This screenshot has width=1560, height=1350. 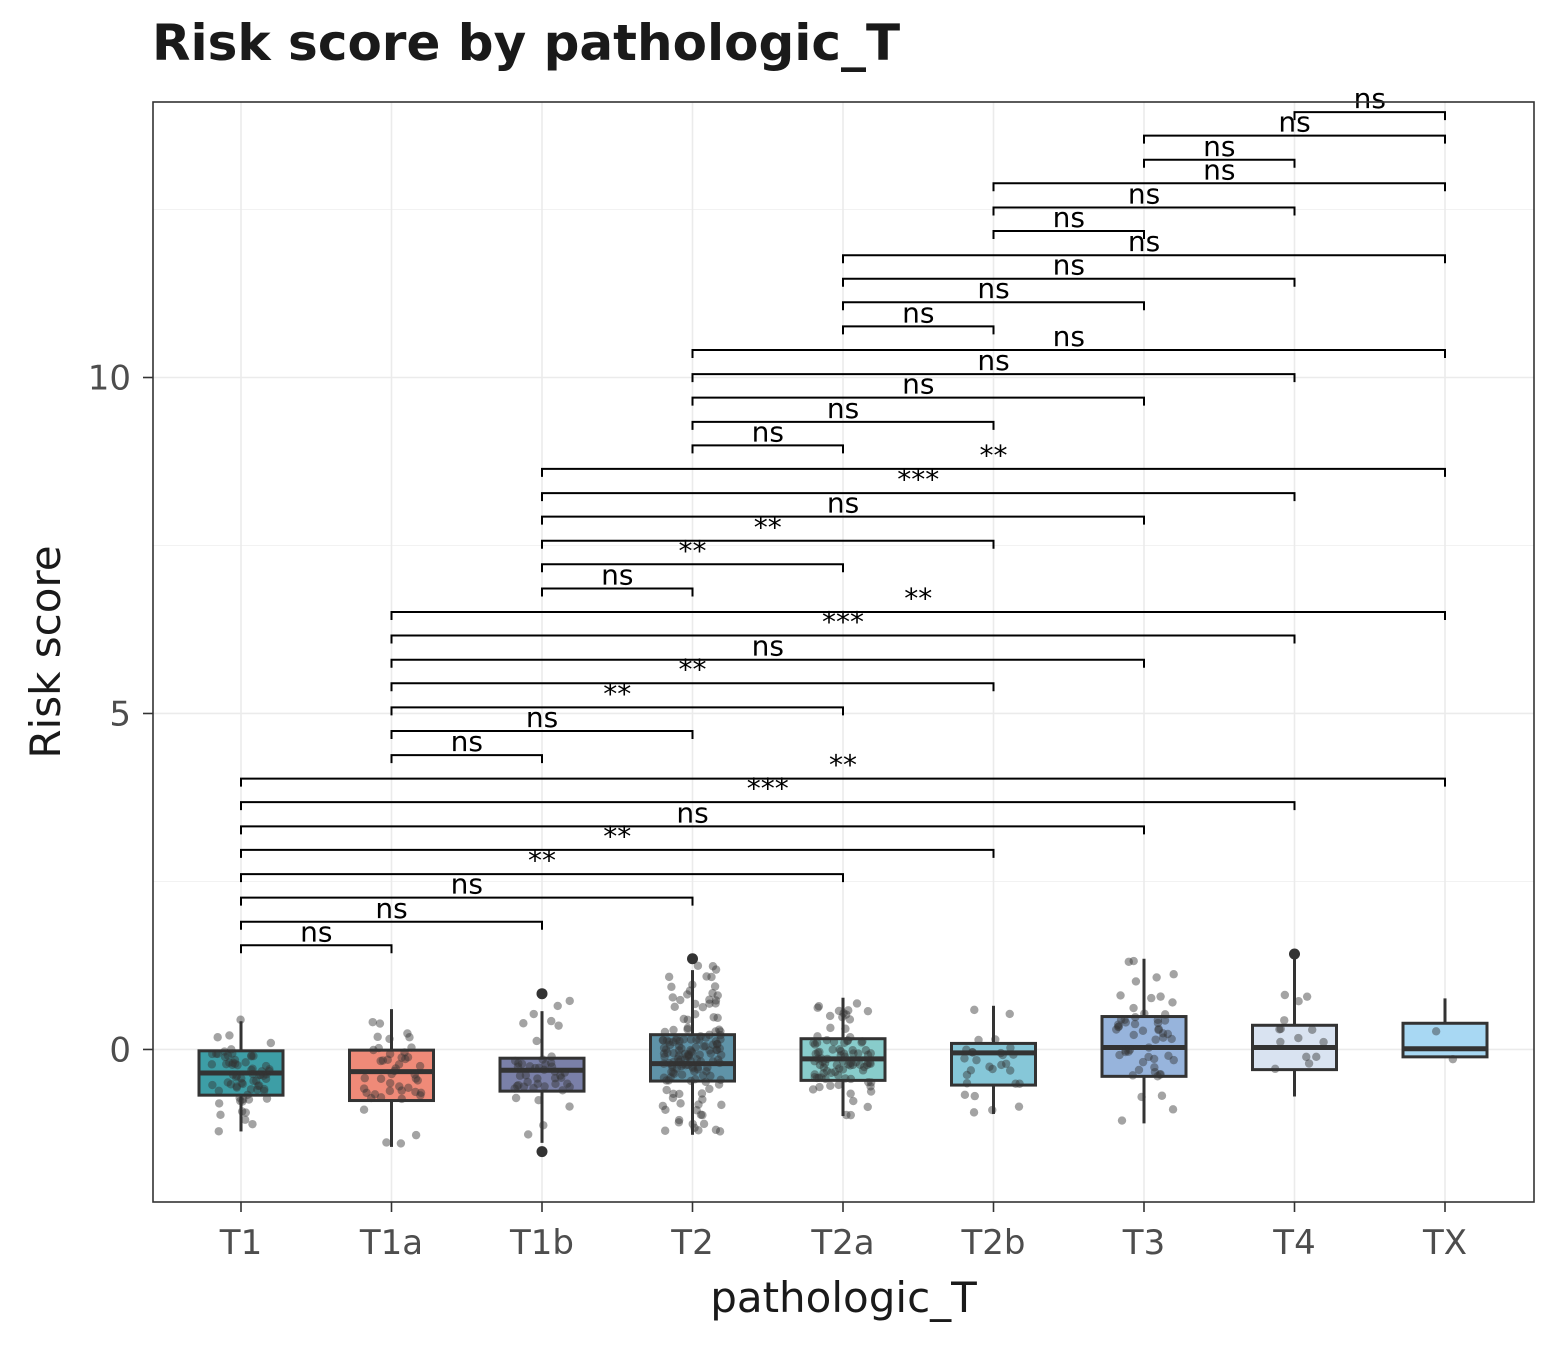 What do you see at coordinates (832, 1052) in the screenshot?
I see `jitter-points` at bounding box center [832, 1052].